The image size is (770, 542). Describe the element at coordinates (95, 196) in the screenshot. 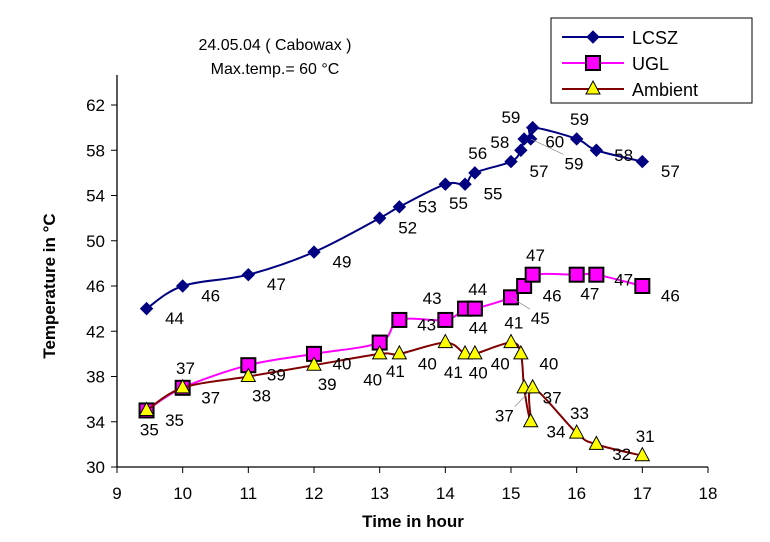

I see `y-tick-label: 54` at that location.